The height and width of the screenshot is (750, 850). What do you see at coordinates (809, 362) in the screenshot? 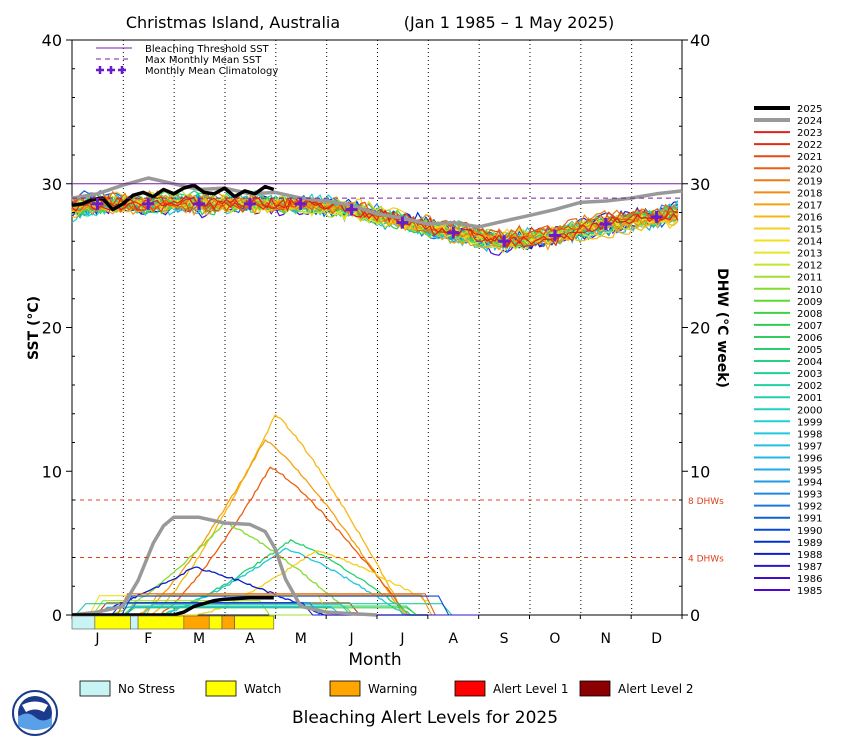
I see `legend-year-label: 2004` at bounding box center [809, 362].